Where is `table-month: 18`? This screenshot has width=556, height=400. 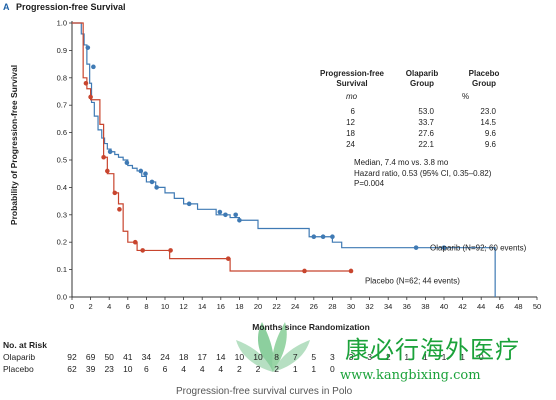
table-month: 18 is located at coordinates (350, 133).